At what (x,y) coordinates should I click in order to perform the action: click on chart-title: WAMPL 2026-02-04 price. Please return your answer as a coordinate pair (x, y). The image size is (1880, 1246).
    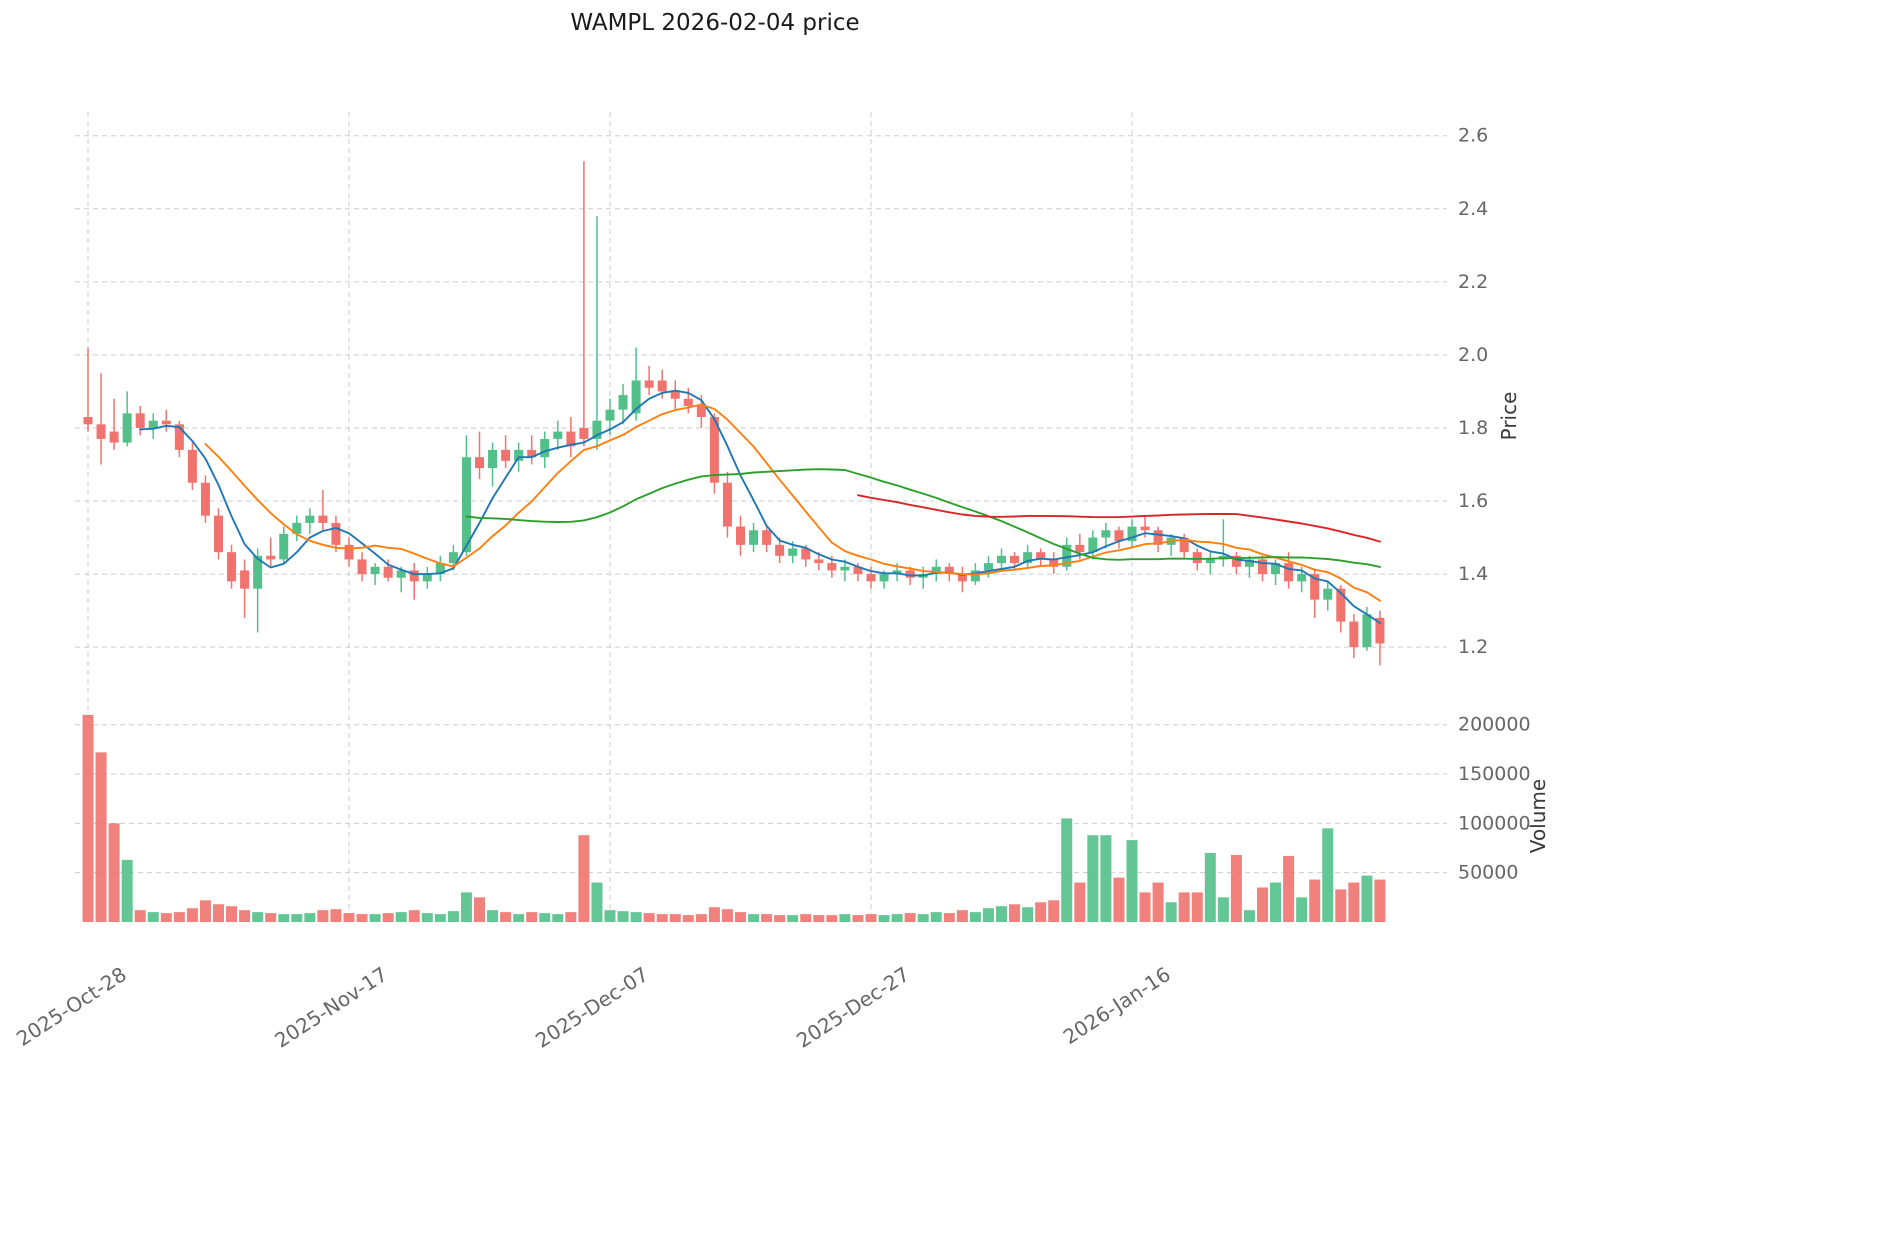
    Looking at the image, I should click on (714, 23).